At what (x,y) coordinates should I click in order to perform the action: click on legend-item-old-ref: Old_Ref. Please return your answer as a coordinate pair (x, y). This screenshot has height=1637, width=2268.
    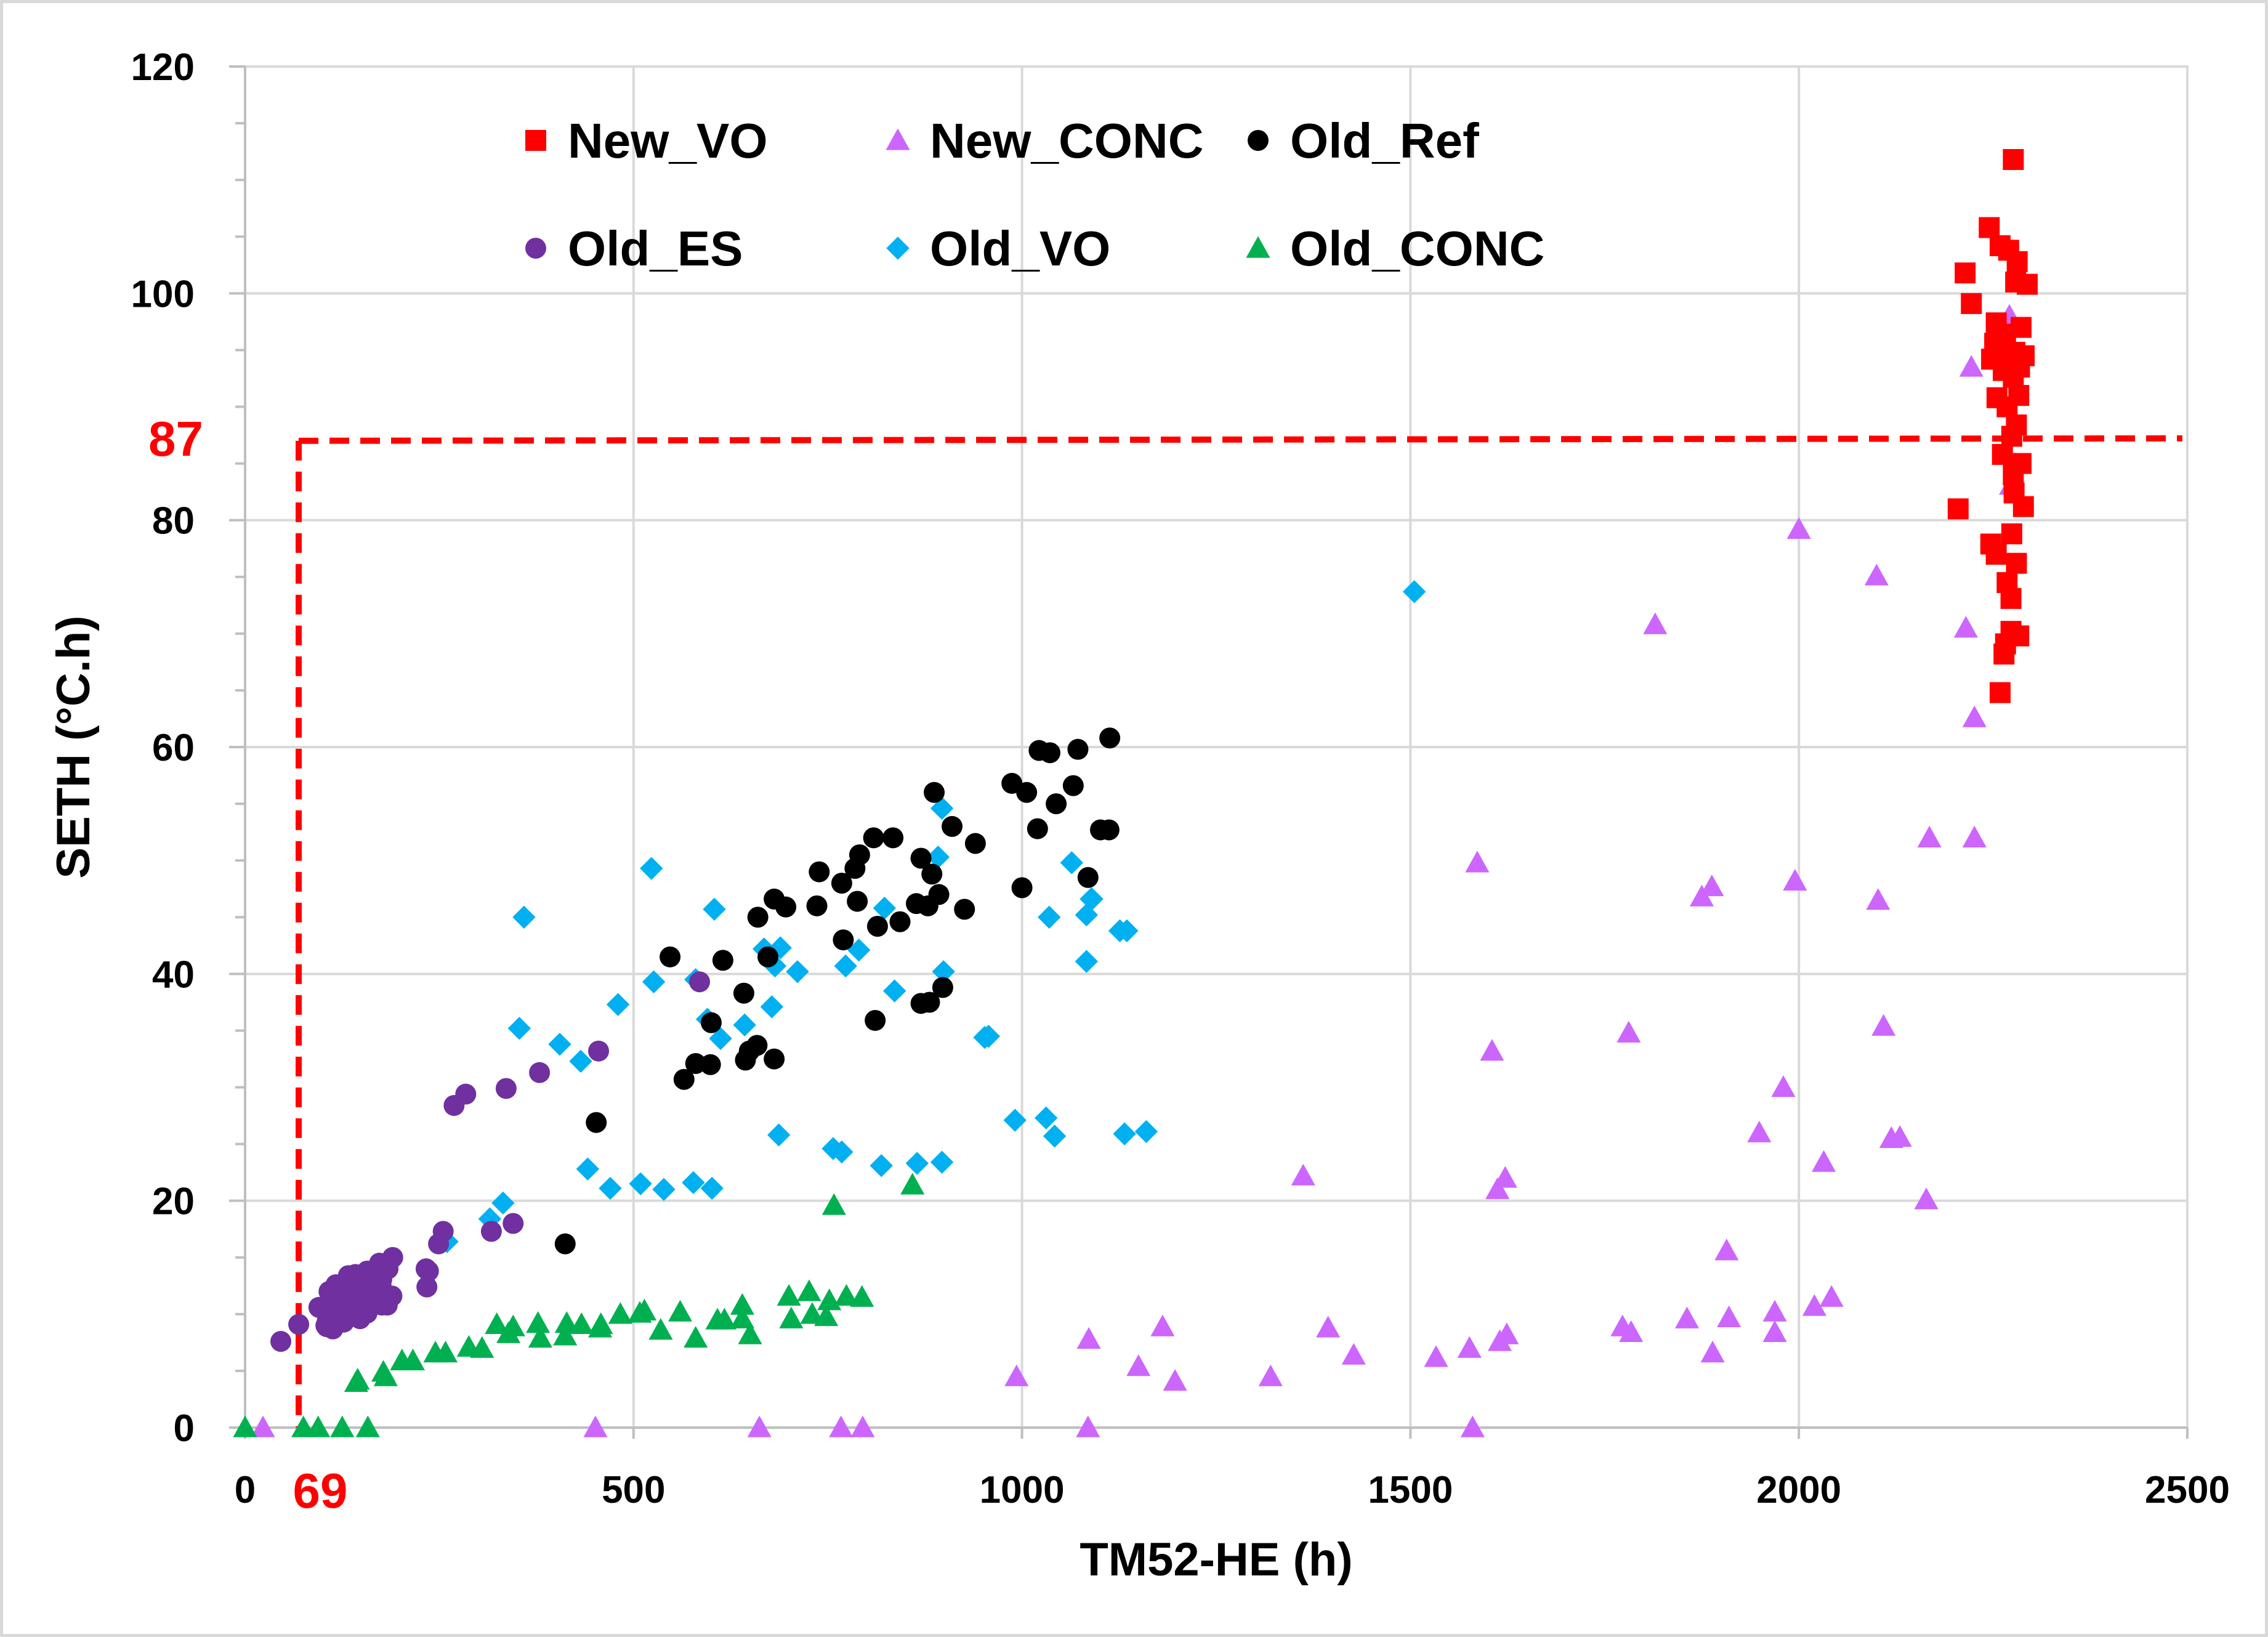
    Looking at the image, I should click on (1364, 141).